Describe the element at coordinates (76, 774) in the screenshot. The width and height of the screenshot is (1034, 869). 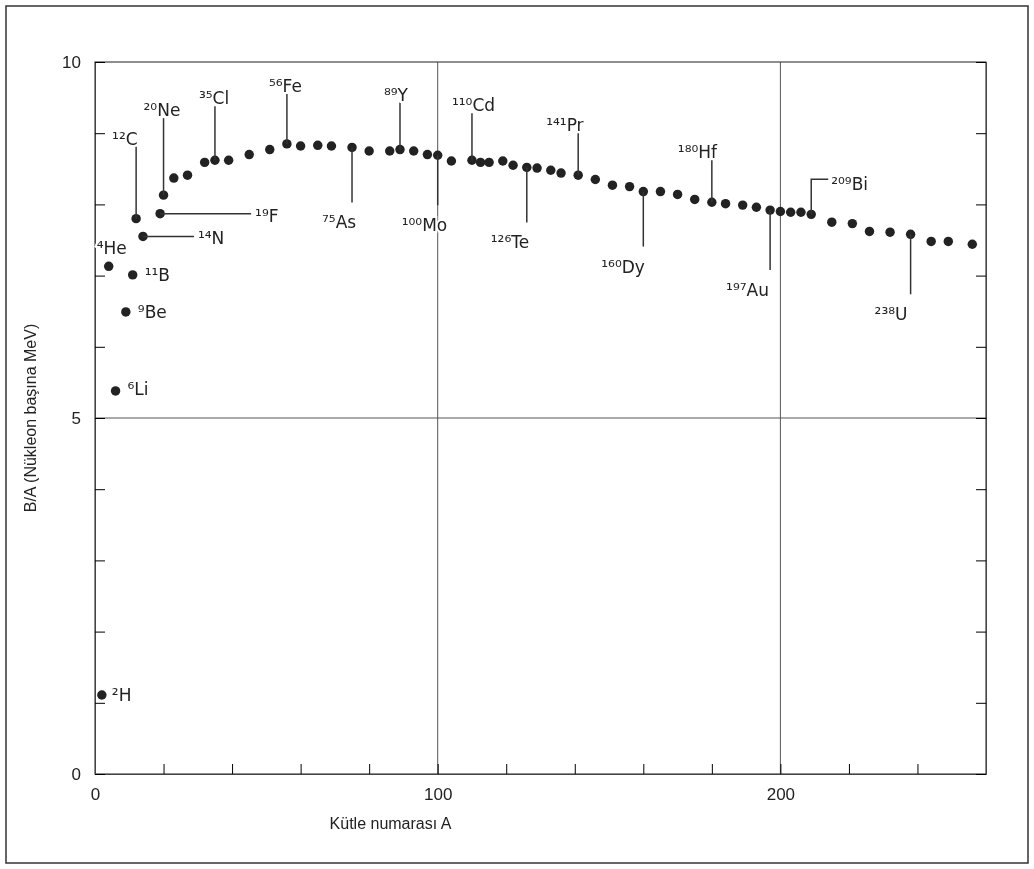
I see `y-tick-label: 0` at that location.